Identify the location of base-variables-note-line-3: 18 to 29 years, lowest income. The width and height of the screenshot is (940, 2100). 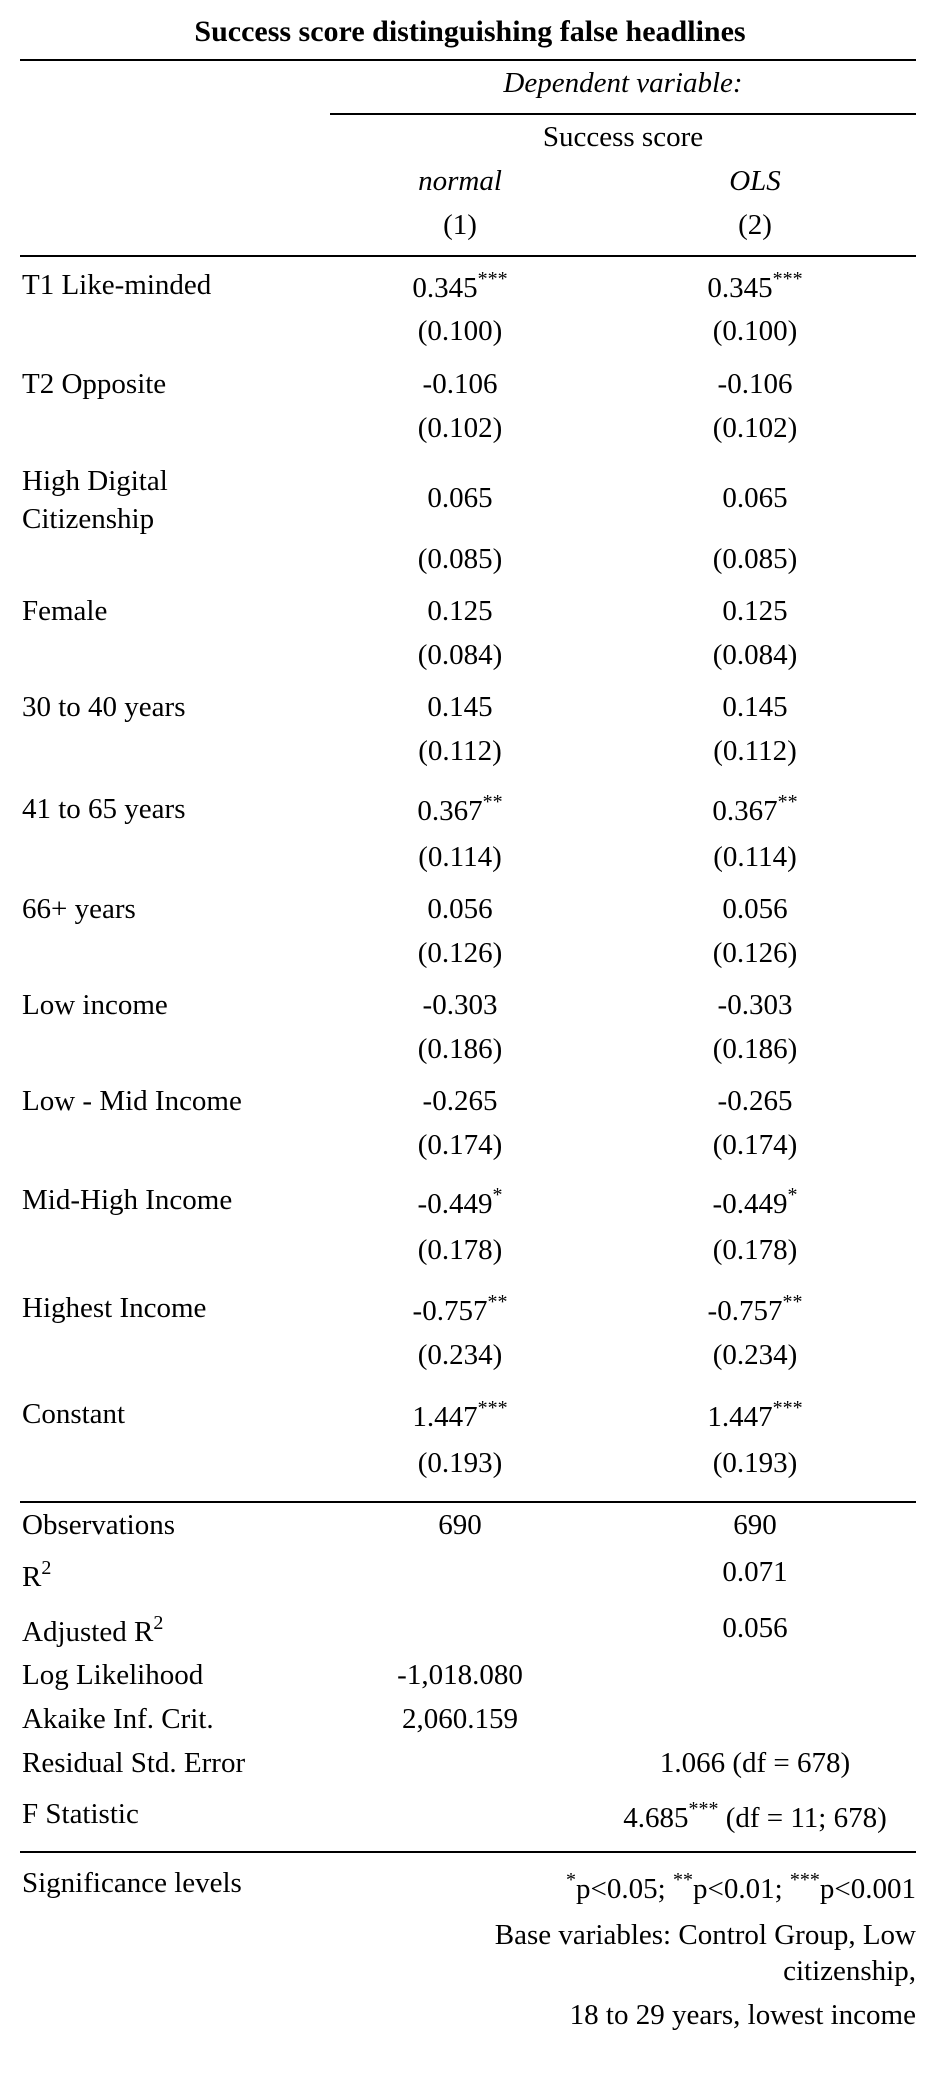
(742, 2015).